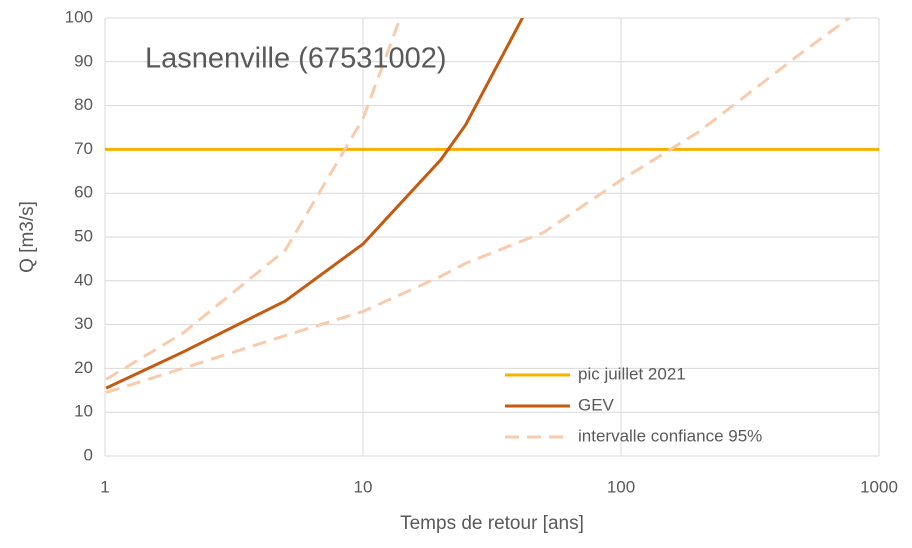 The width and height of the screenshot is (912, 548). Describe the element at coordinates (79, 16) in the screenshot. I see `y-tick-label: 100` at that location.